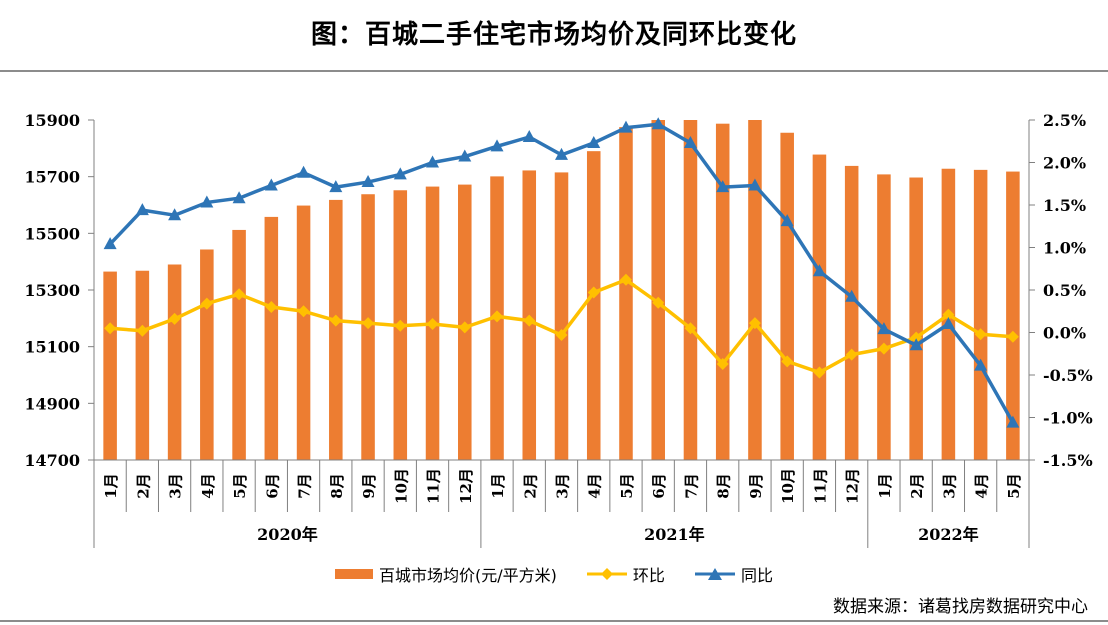  Describe the element at coordinates (52, 233) in the screenshot. I see `left-tick-label: 15500` at that location.